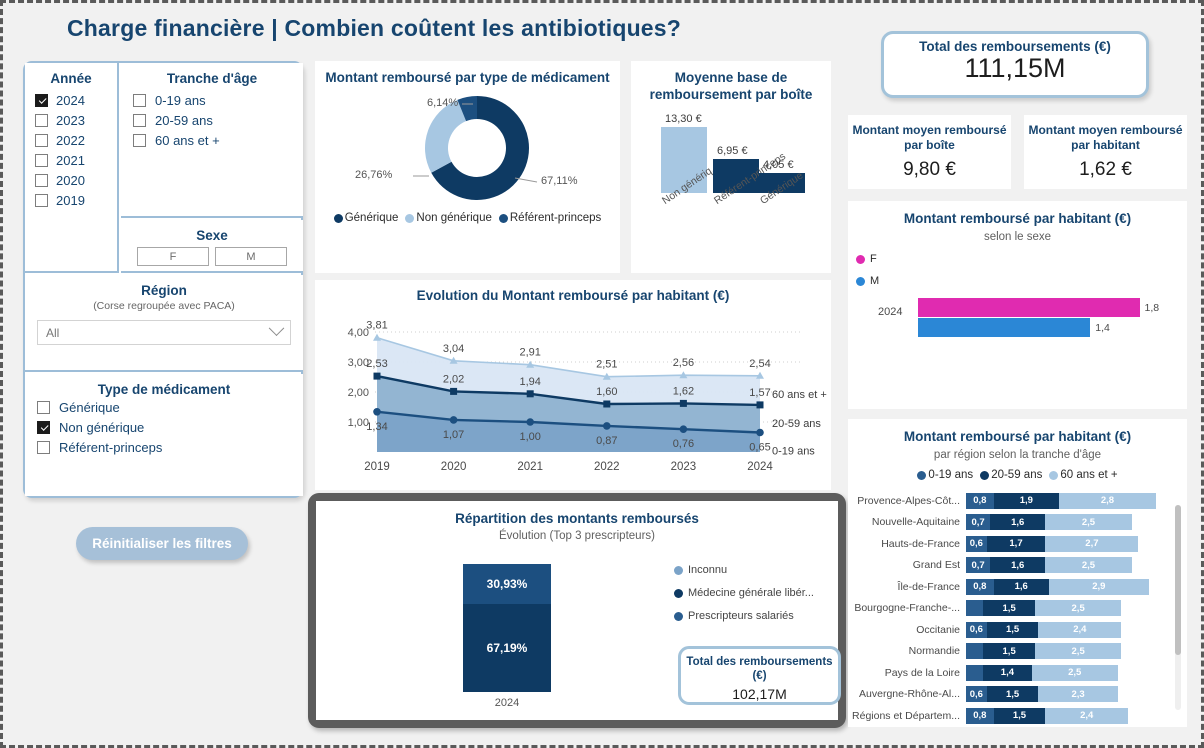 This screenshot has width=1204, height=748. I want to click on donut-legend-item-0: Générique, so click(365, 218).